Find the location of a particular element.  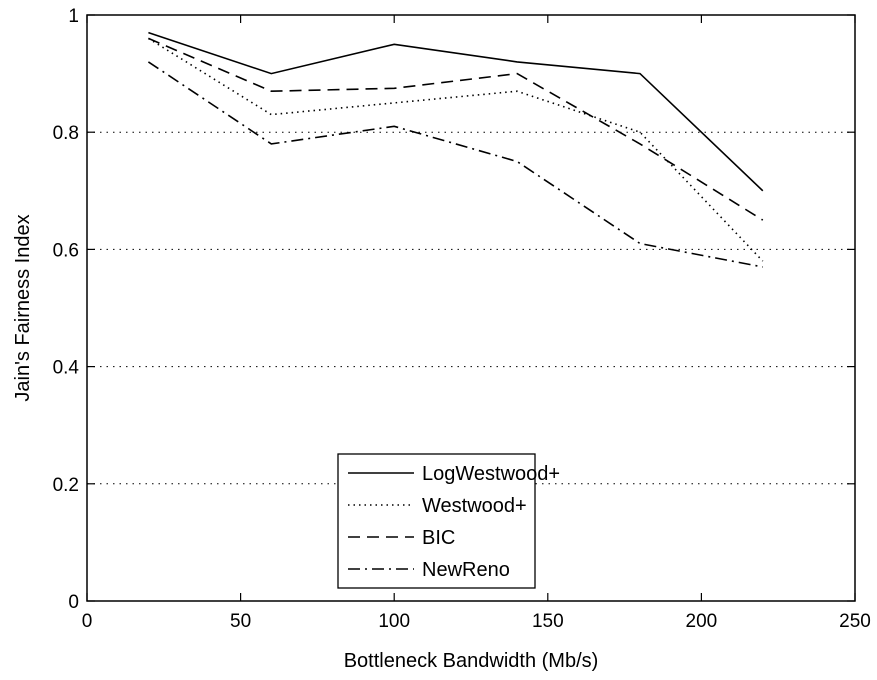

y-tick-label-5: 1 is located at coordinates (73, 16).